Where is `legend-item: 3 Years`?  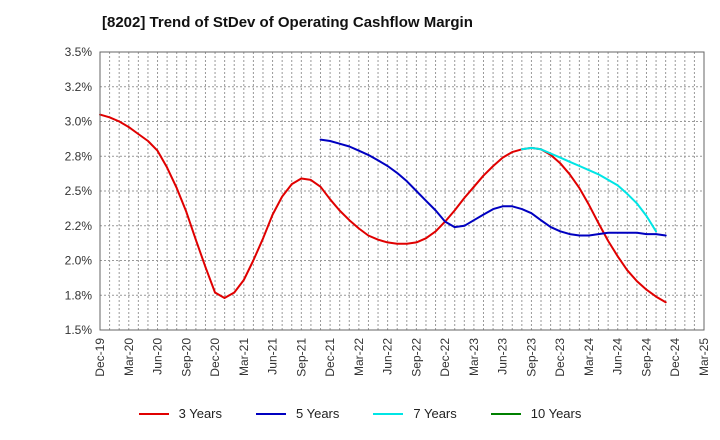
legend-item: 3 Years is located at coordinates (180, 413).